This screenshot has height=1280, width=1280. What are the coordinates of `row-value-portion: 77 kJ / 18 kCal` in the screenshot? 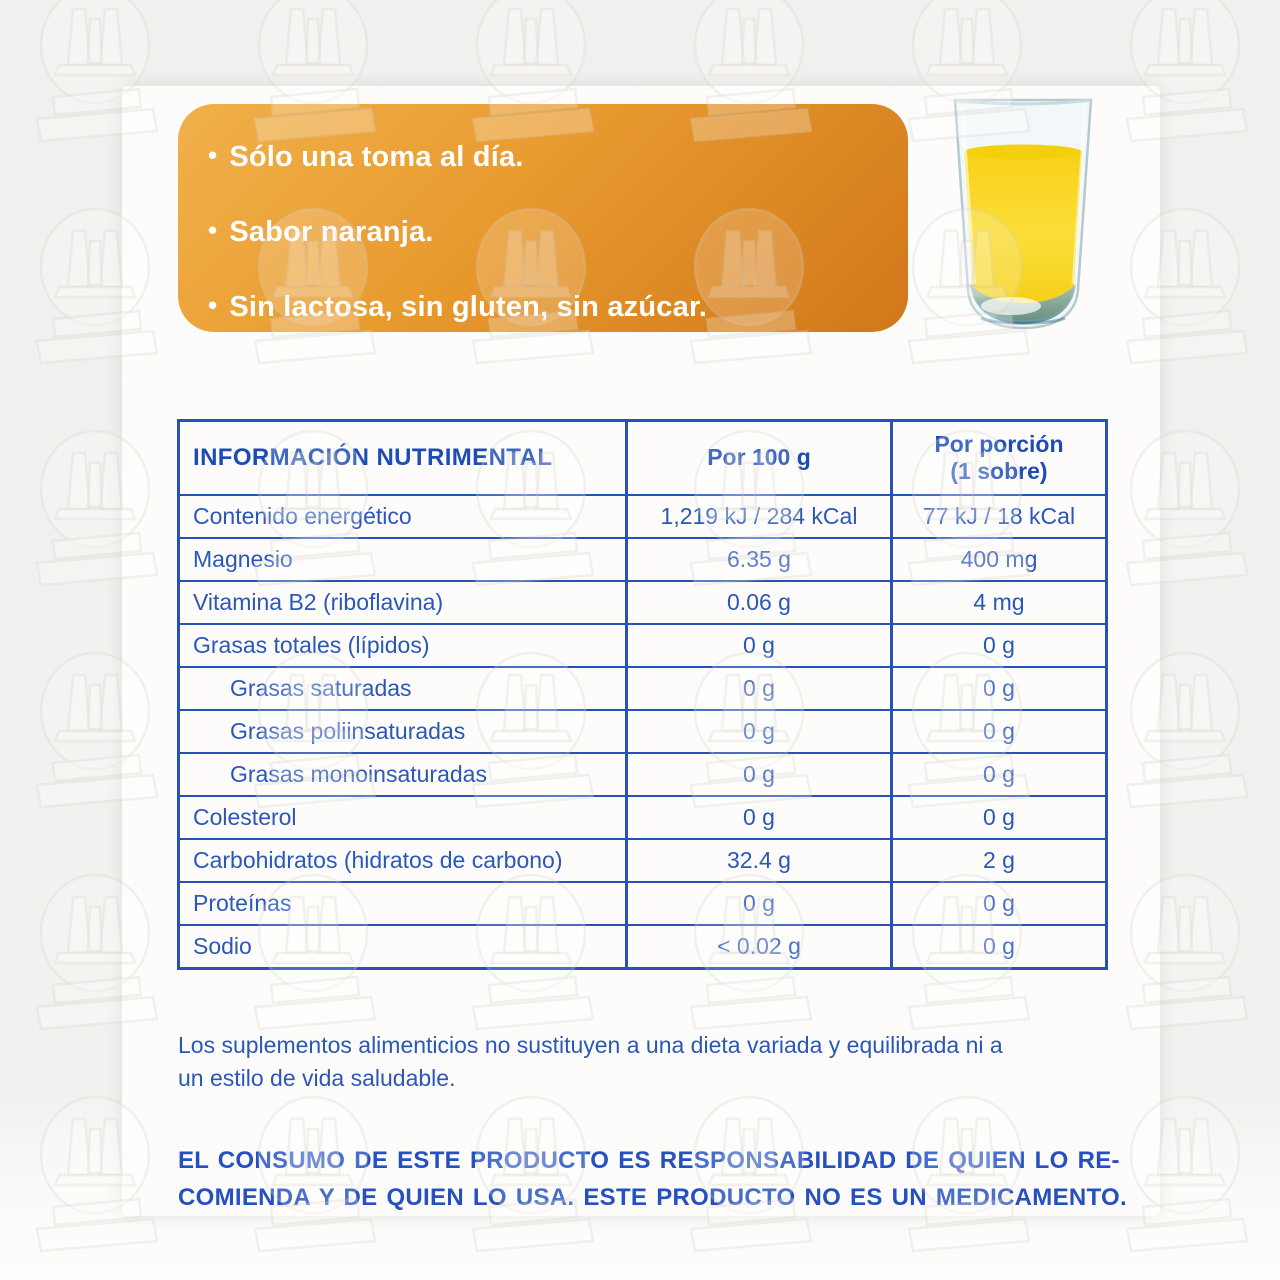 It's located at (999, 516).